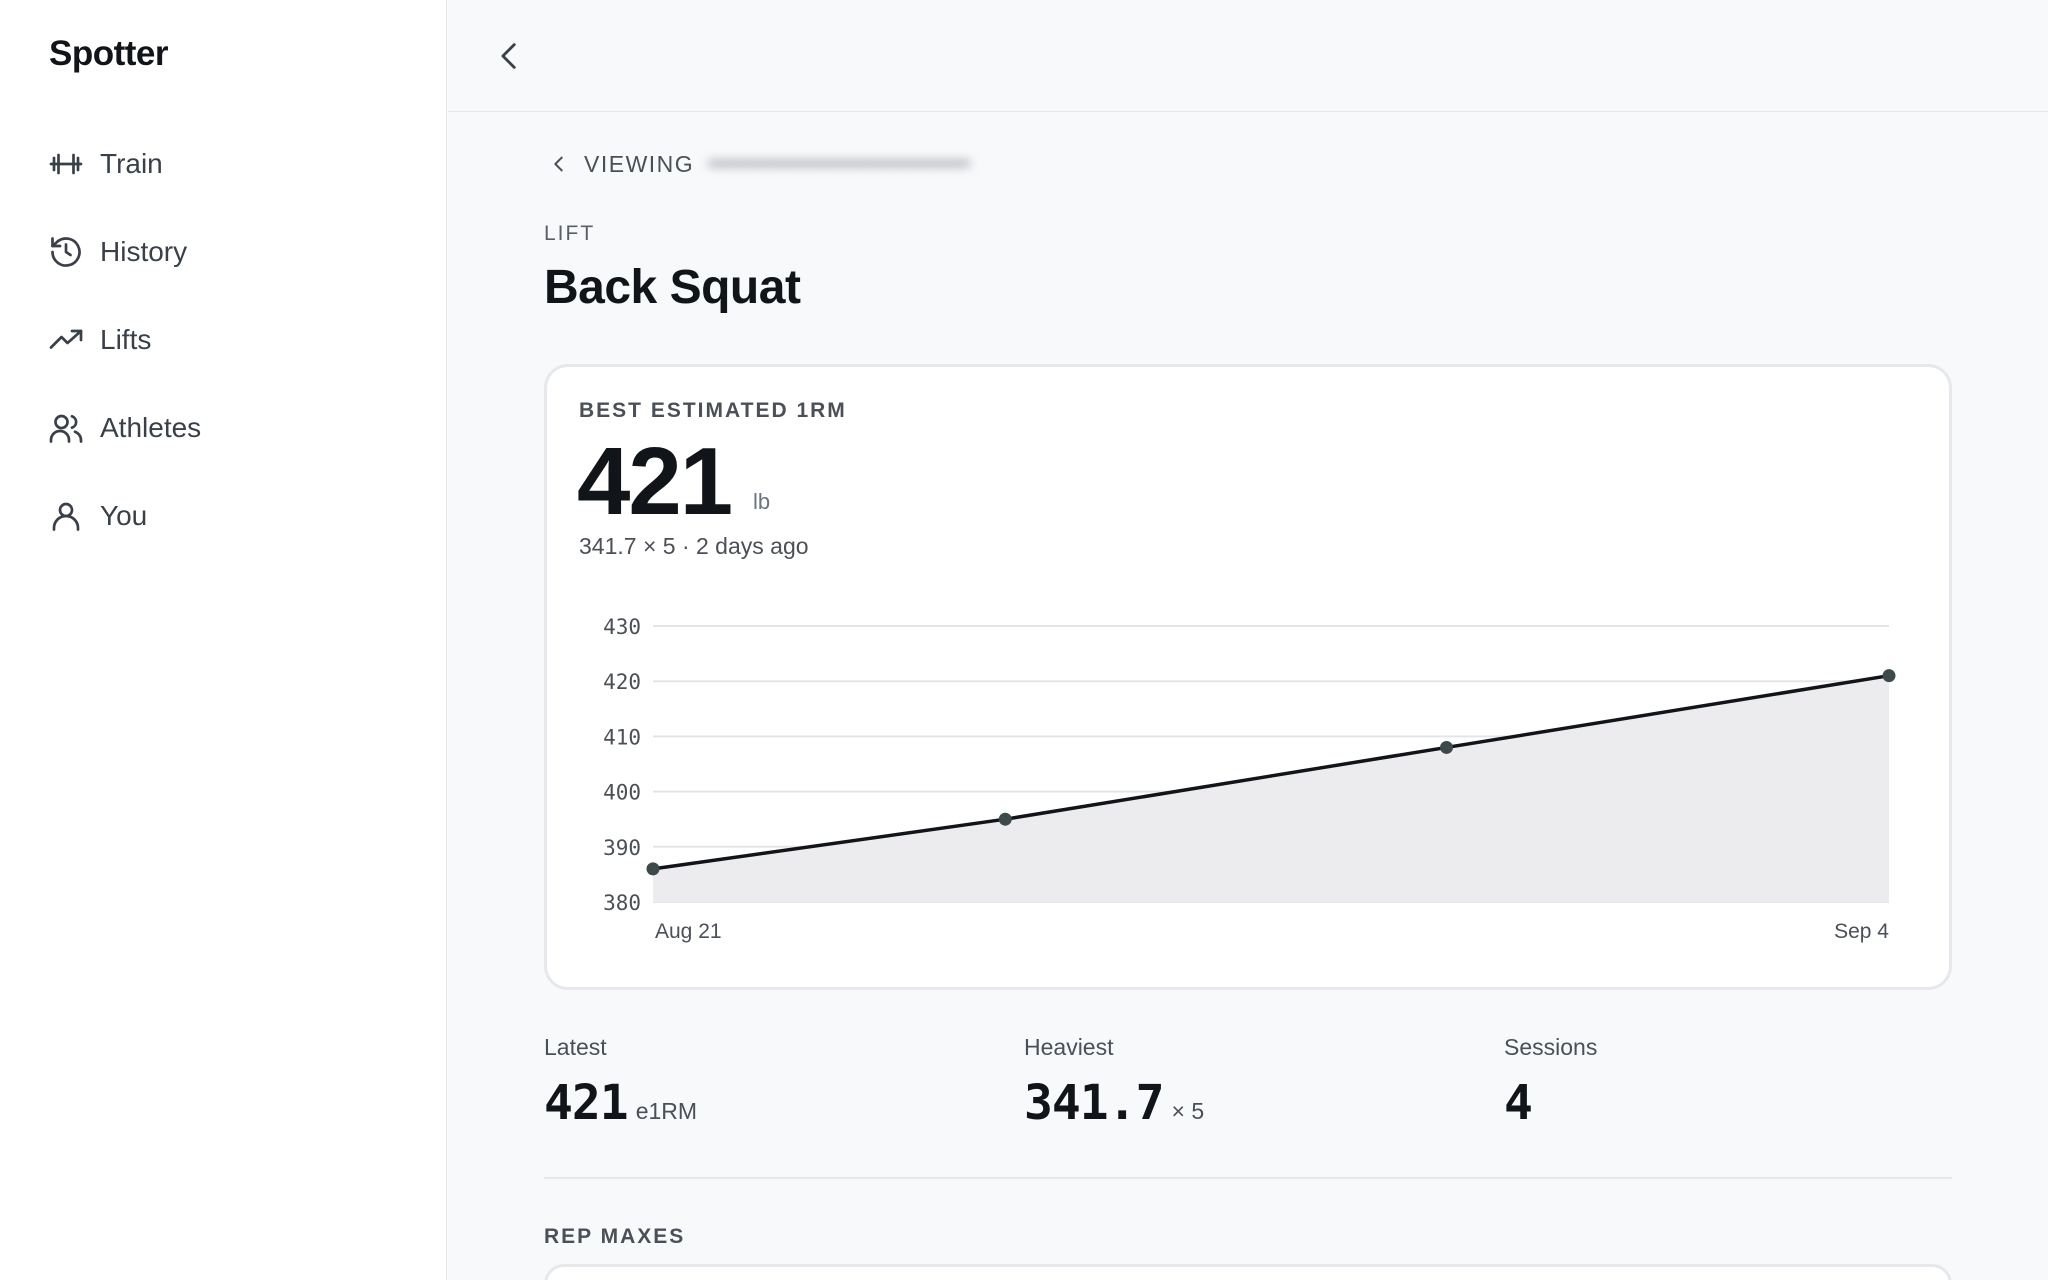 This screenshot has width=2048, height=1280. I want to click on stat-latest: Latest 421 e1RM, so click(620, 1082).